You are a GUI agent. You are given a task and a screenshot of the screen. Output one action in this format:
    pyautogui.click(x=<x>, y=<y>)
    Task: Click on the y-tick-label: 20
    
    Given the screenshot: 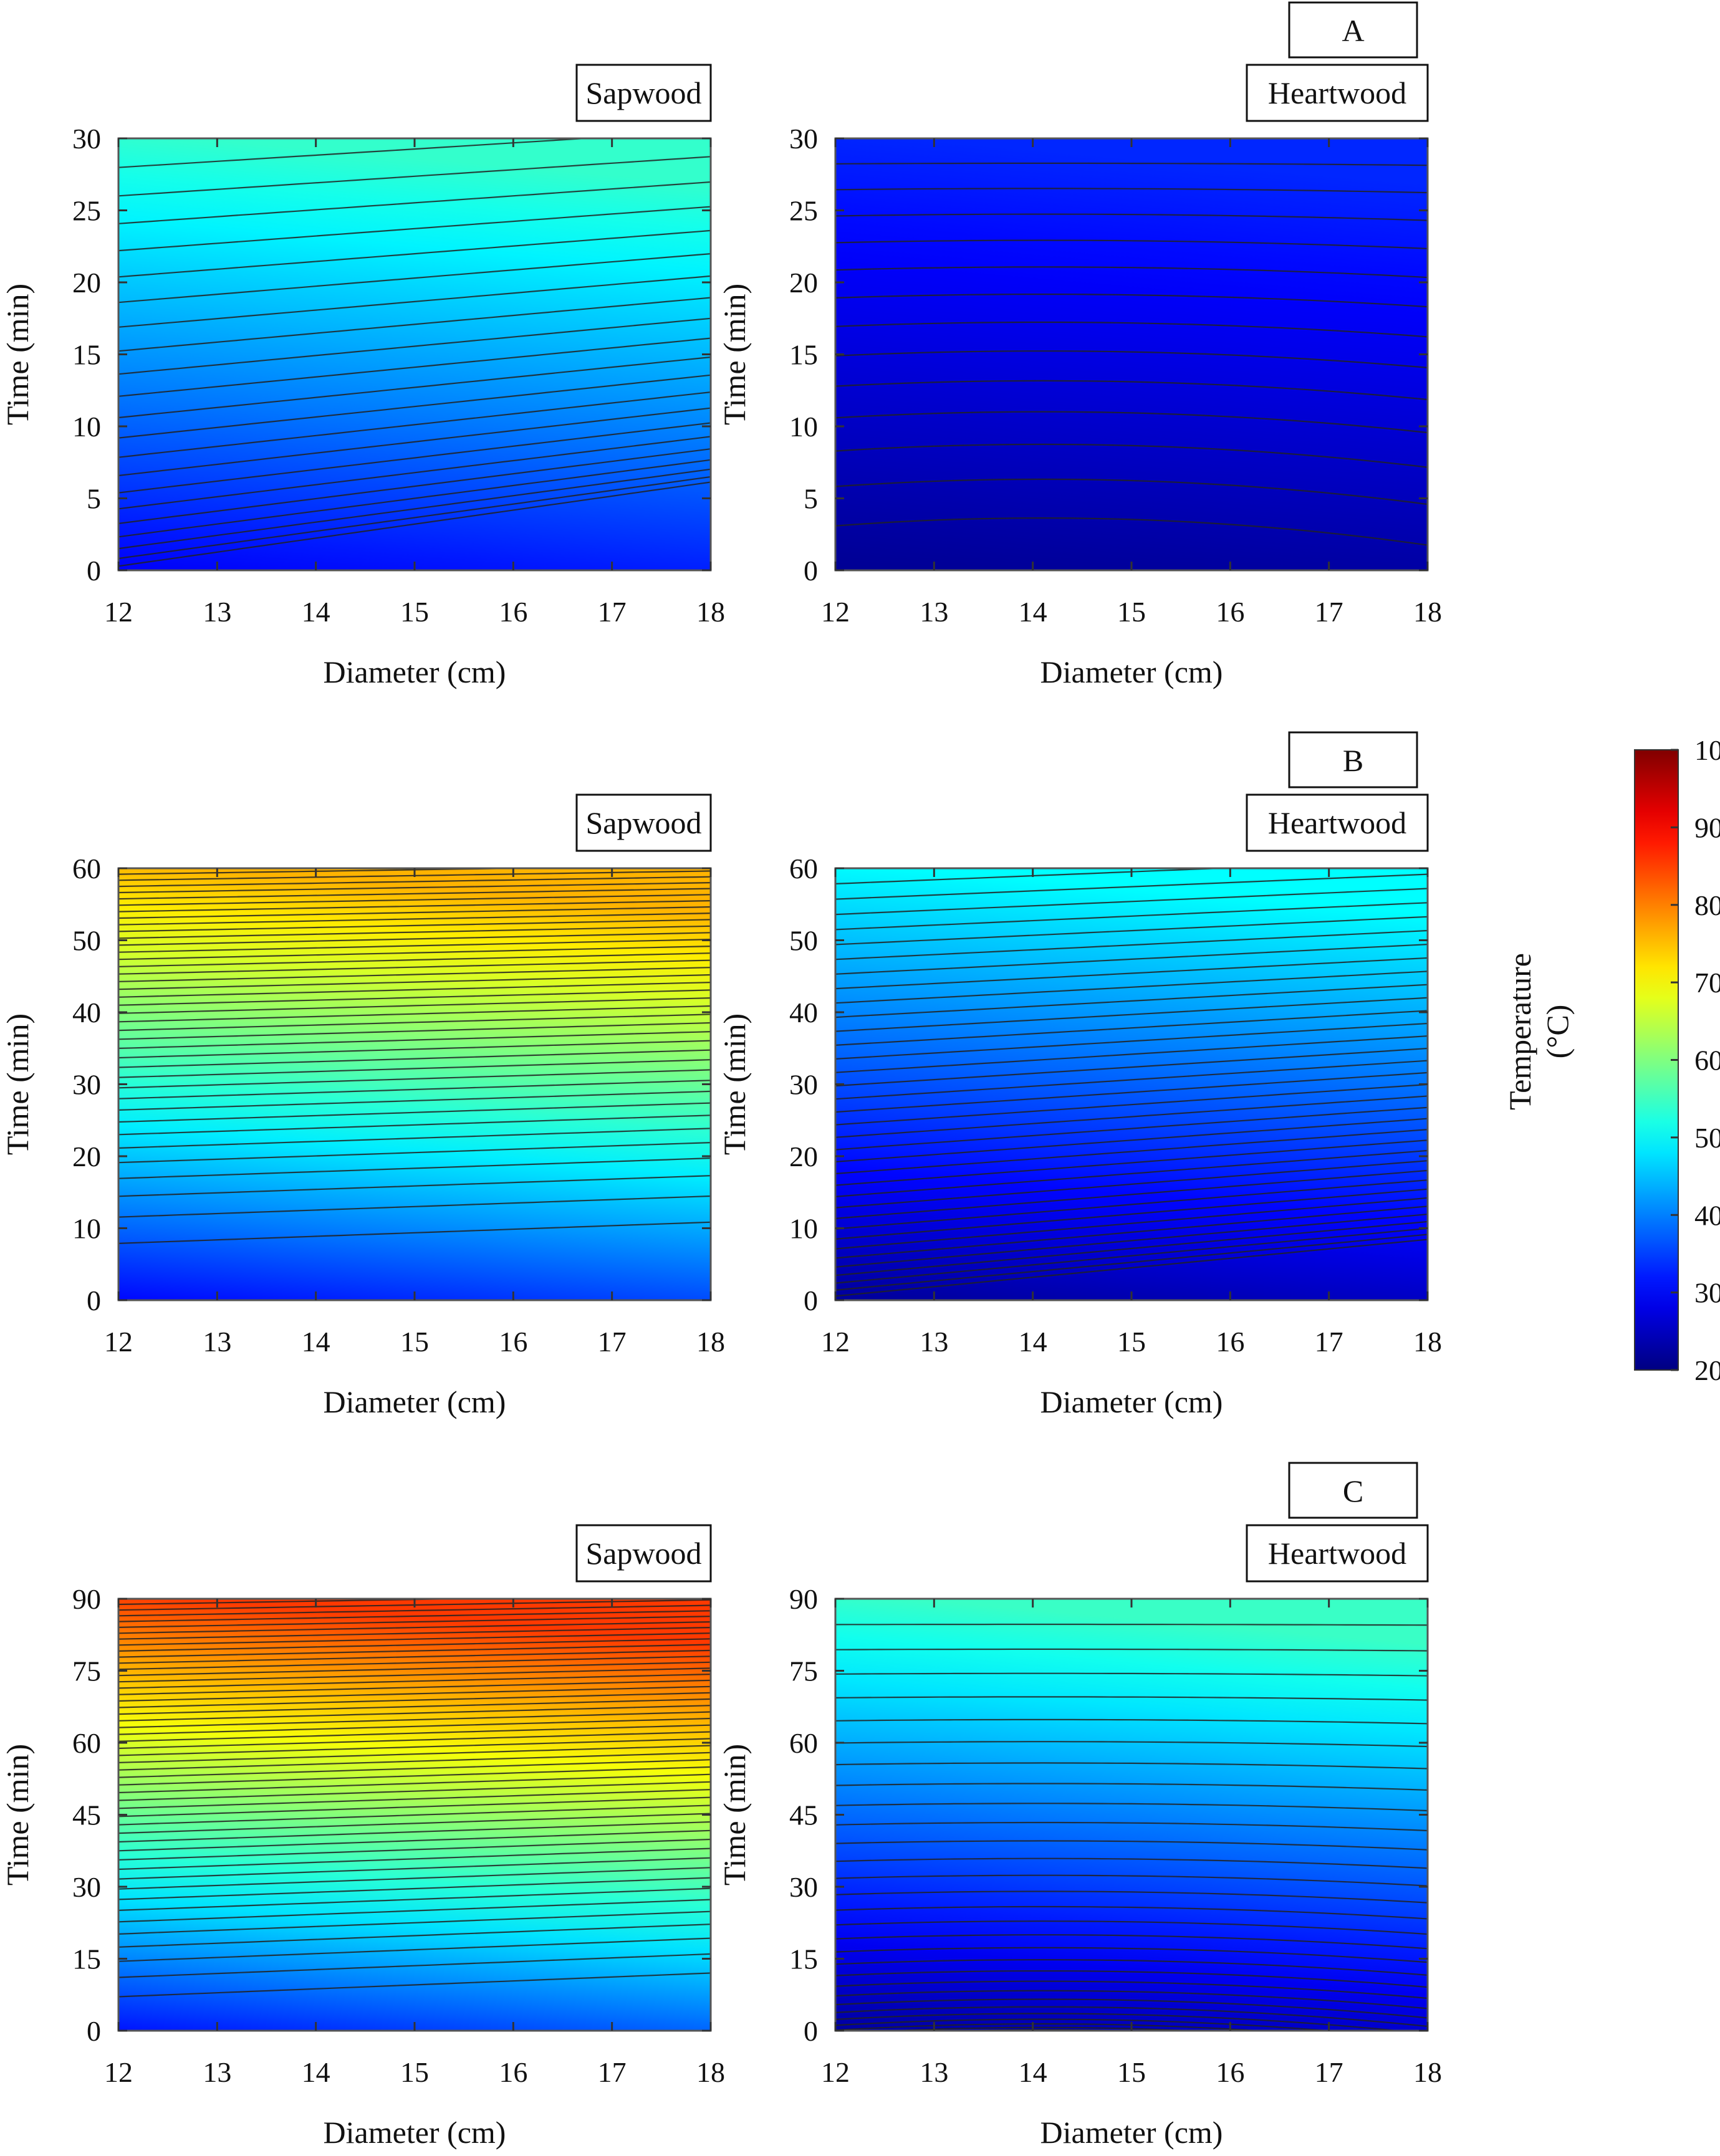 What is the action you would take?
    pyautogui.click(x=803, y=1156)
    